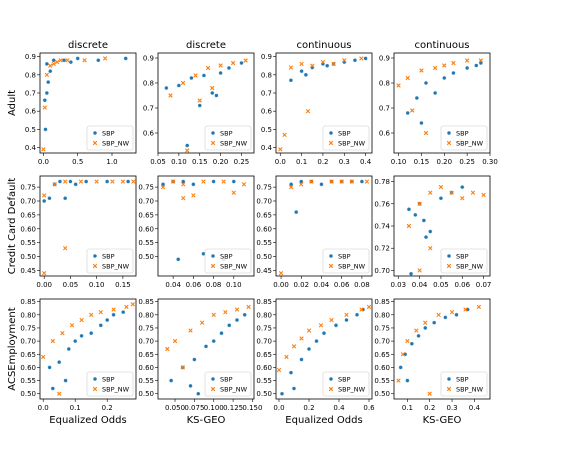 This screenshot has width=586, height=450. I want to click on y-tick-label: 0.75, so click(146, 328).